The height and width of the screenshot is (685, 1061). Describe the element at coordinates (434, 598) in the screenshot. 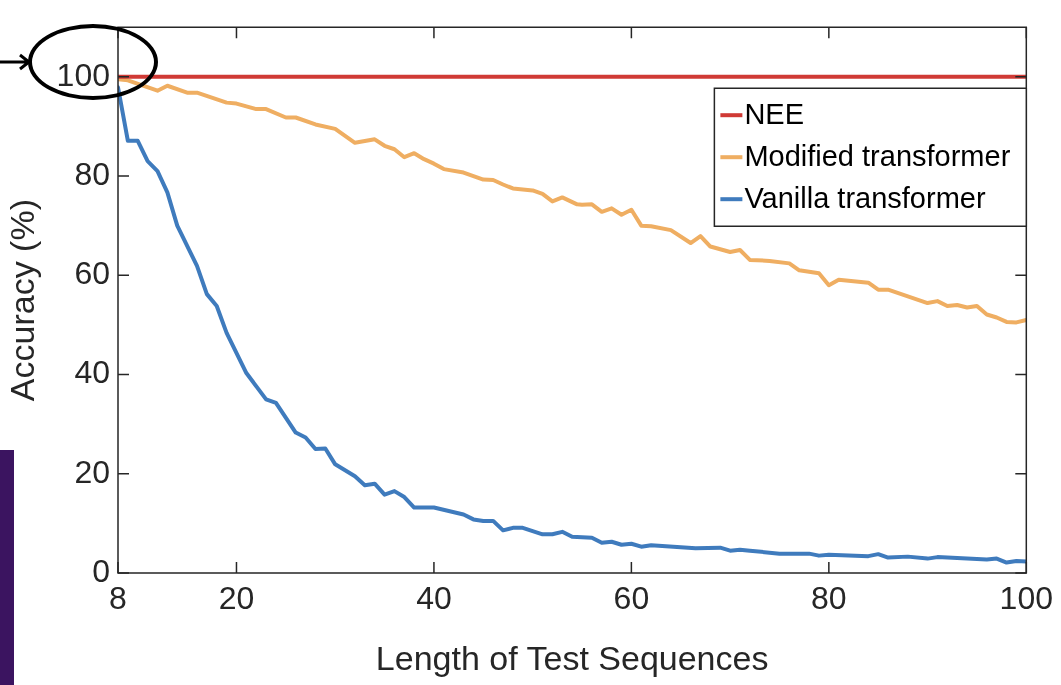

I see `x-tick-label: 40` at that location.